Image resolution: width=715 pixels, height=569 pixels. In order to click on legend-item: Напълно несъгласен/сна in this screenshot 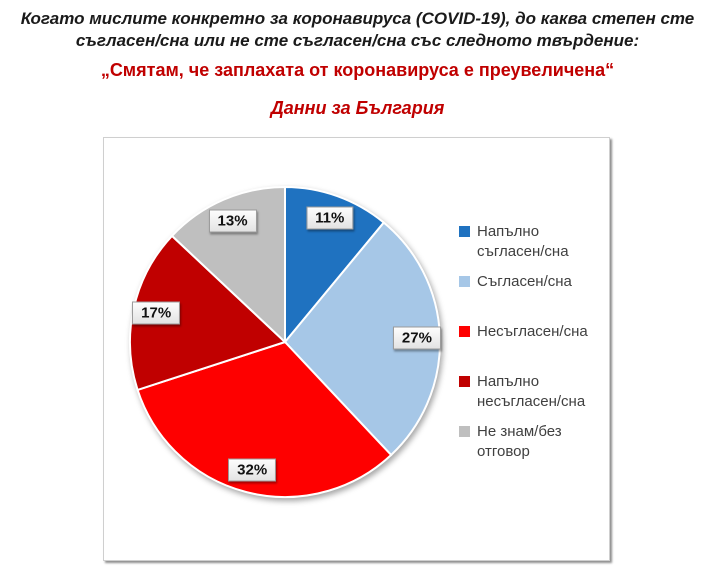, I will do `click(534, 397)`.